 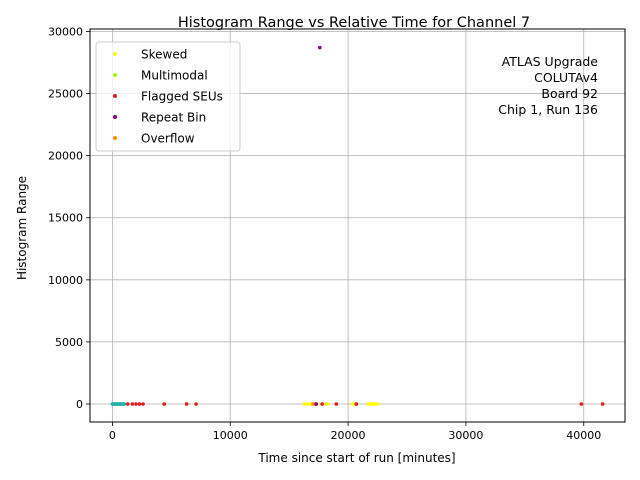 I want to click on y-tick-label: 10000, so click(x=65, y=280).